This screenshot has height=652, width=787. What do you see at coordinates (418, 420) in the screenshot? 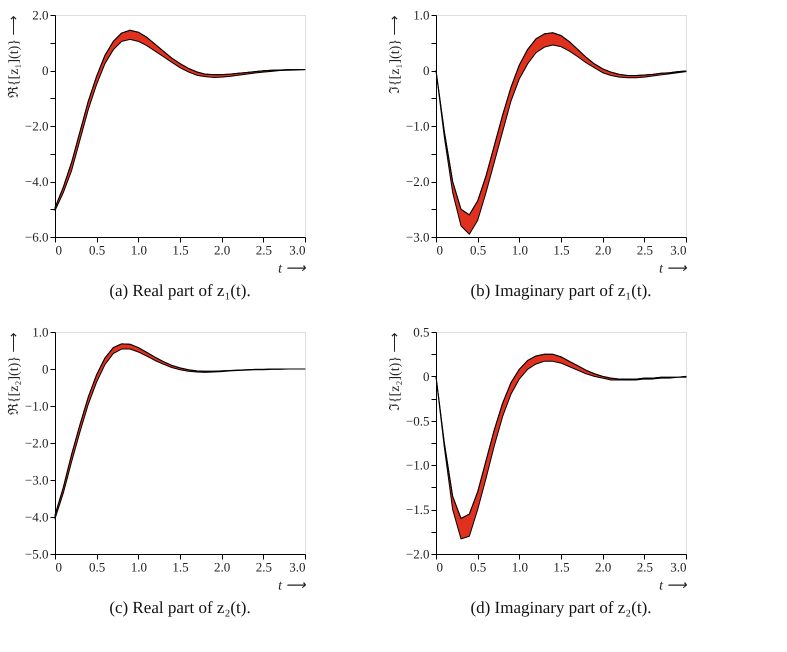
I see `y-tick-label: −0.5` at bounding box center [418, 420].